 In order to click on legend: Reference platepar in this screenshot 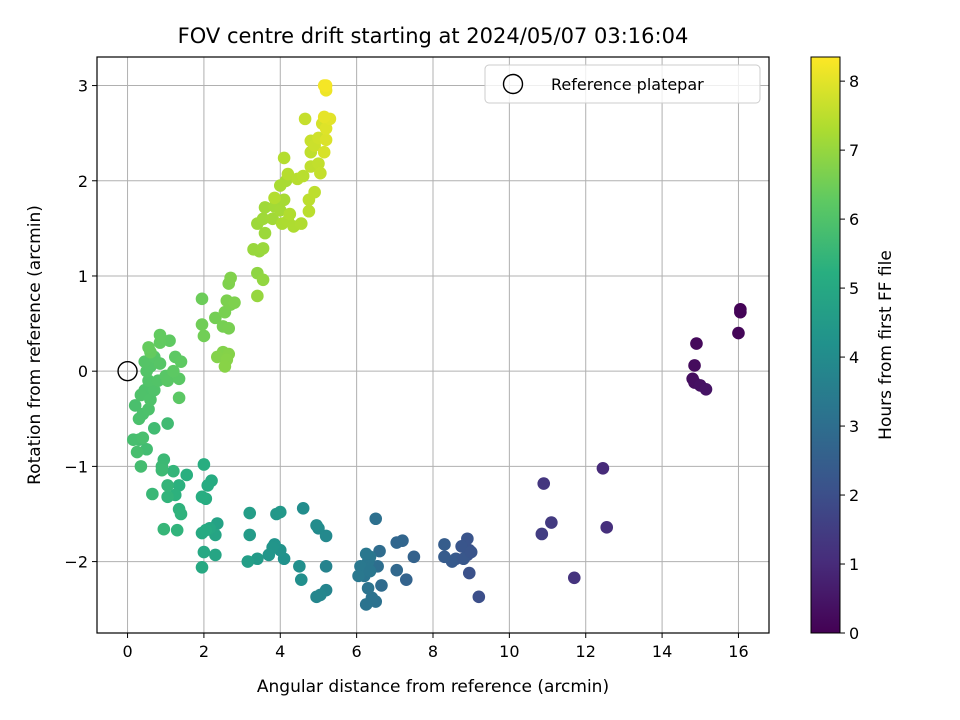, I will do `click(622, 84)`.